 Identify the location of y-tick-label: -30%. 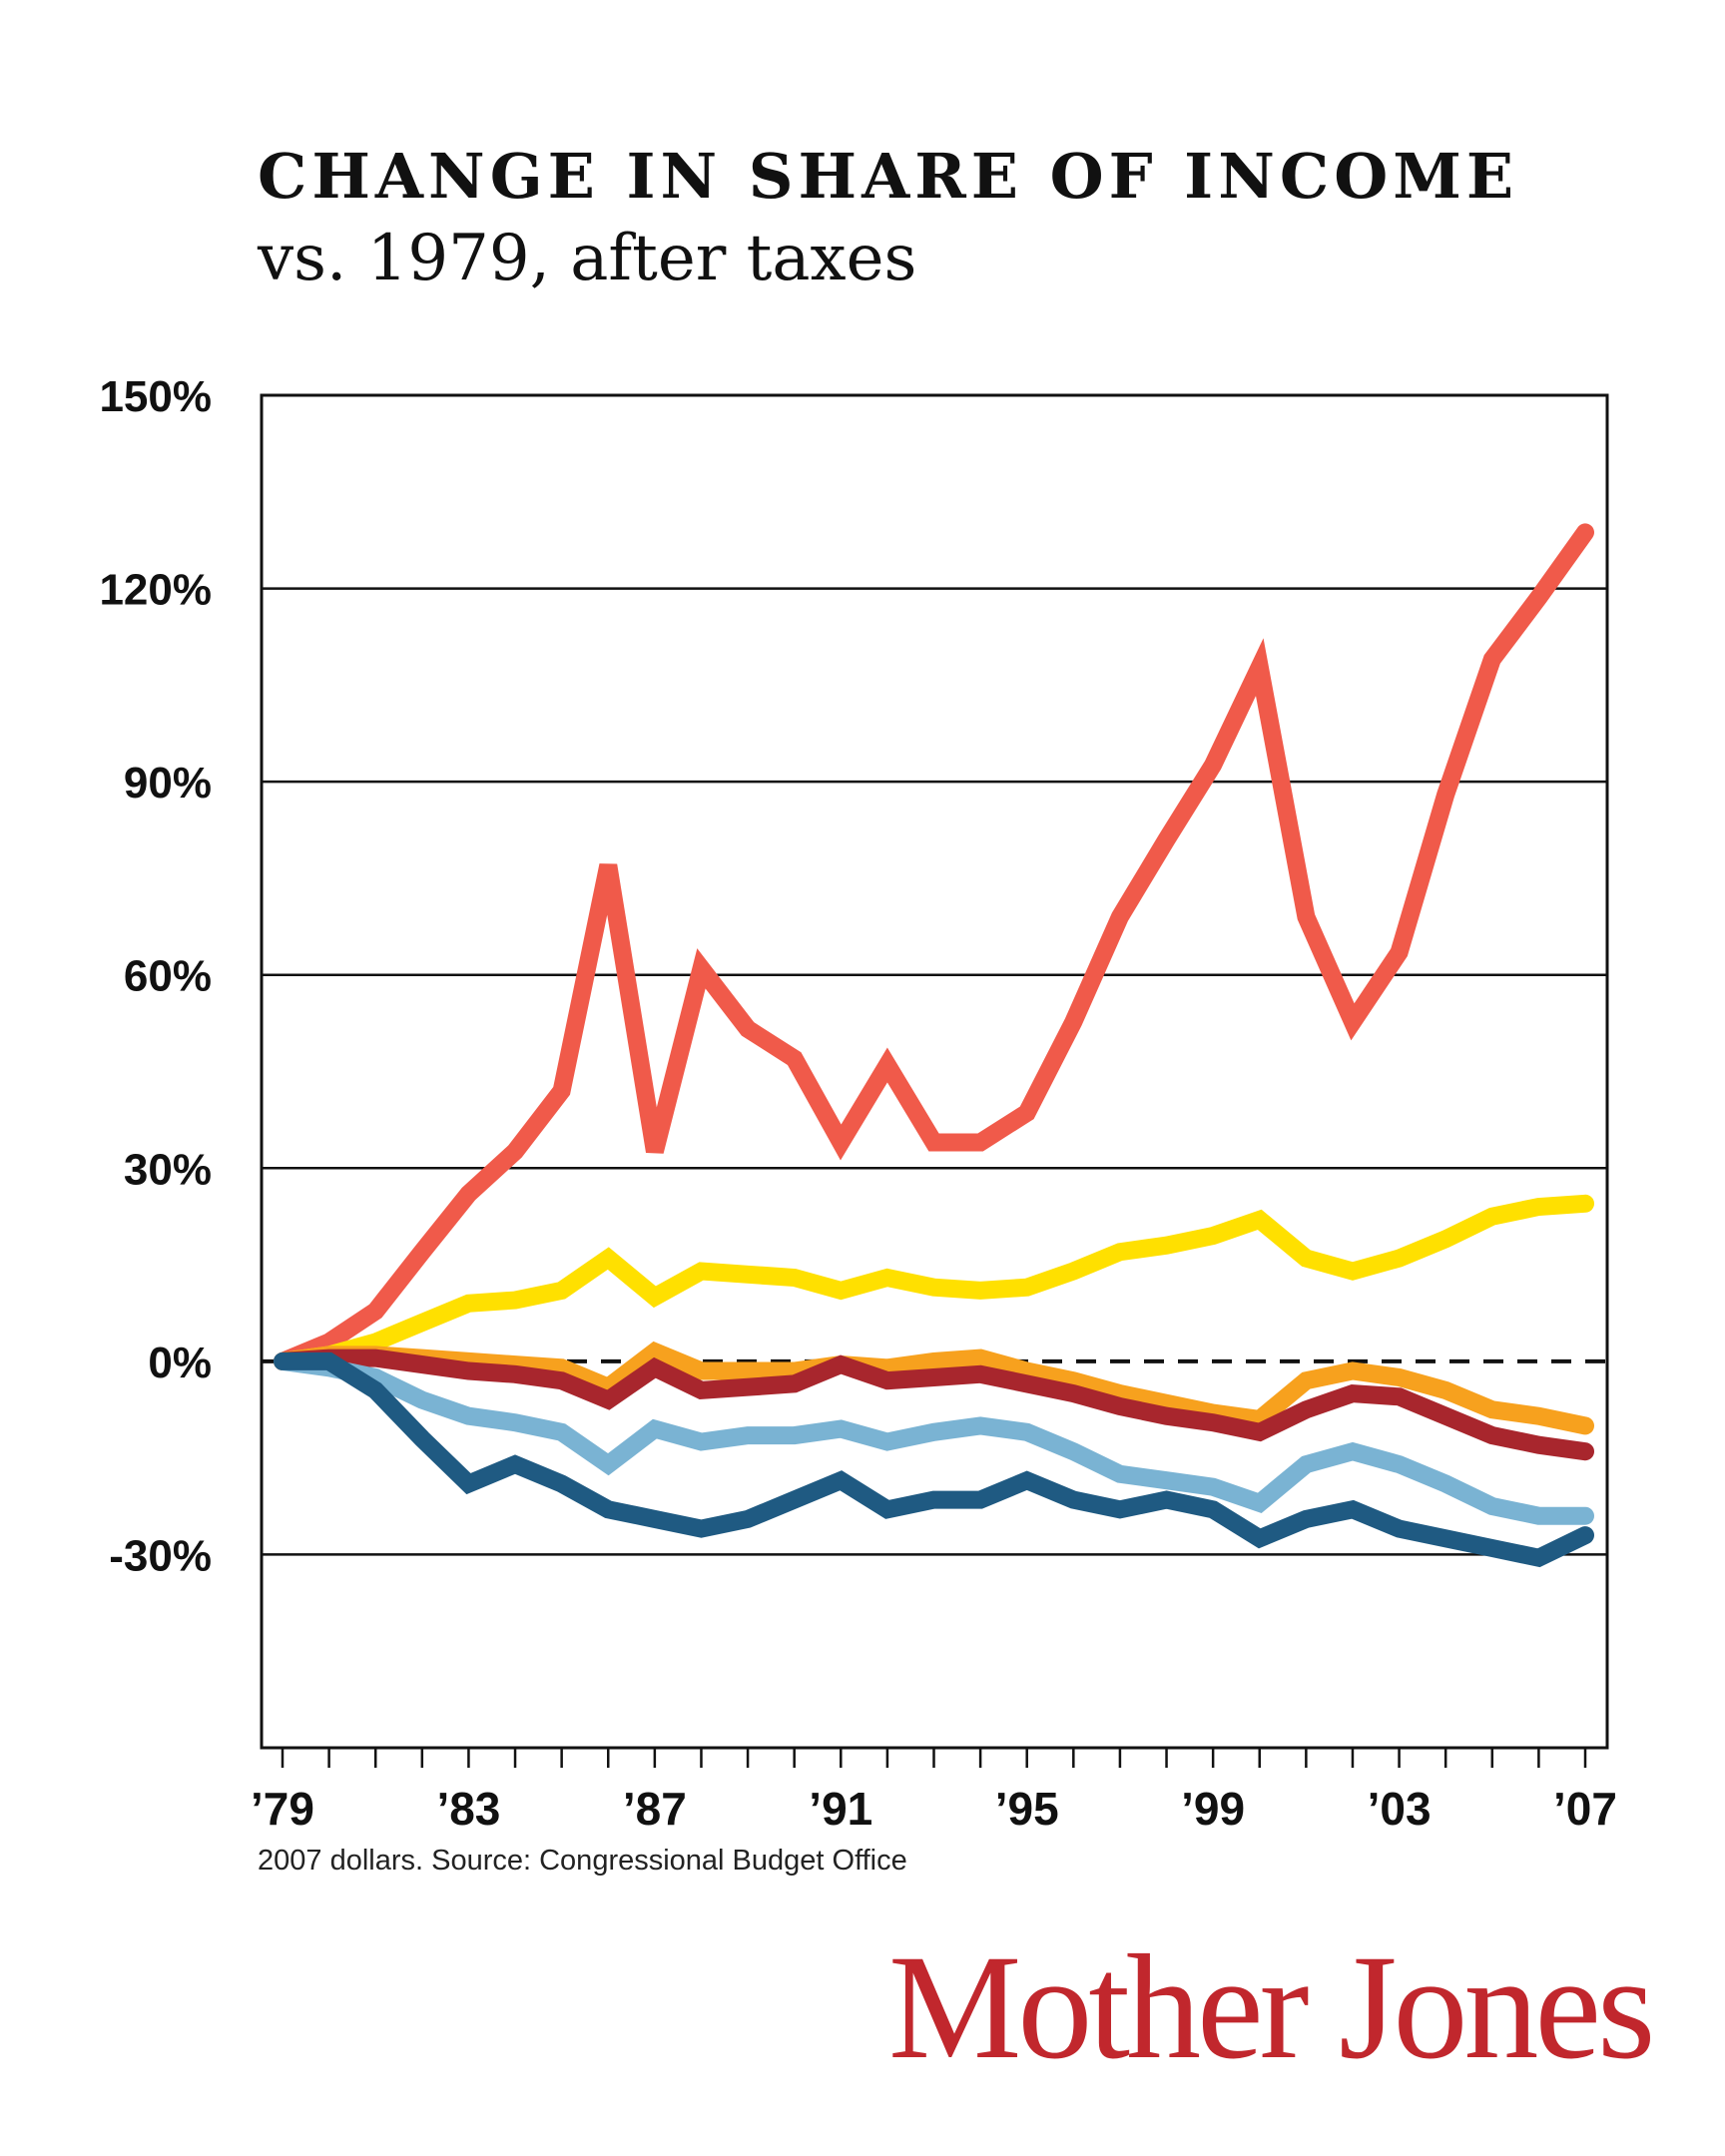
(160, 1555).